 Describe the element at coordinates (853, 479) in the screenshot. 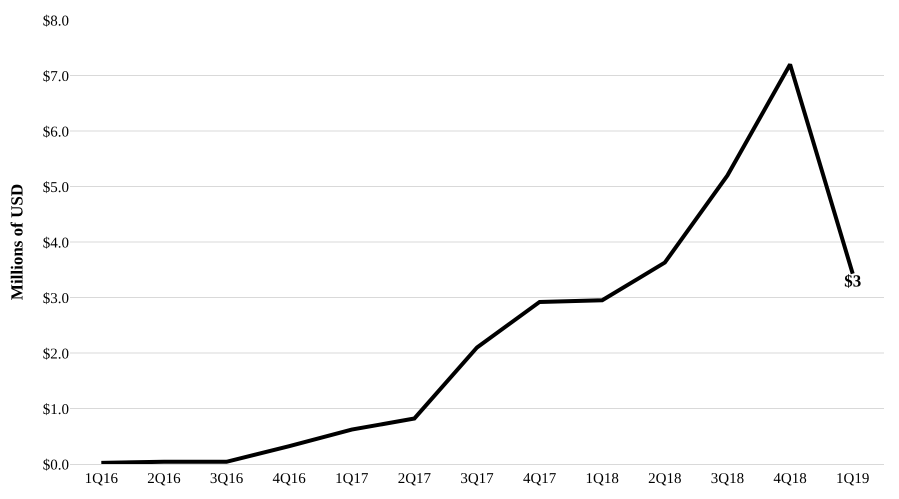

I see `x-tick-label: 1Q19` at that location.